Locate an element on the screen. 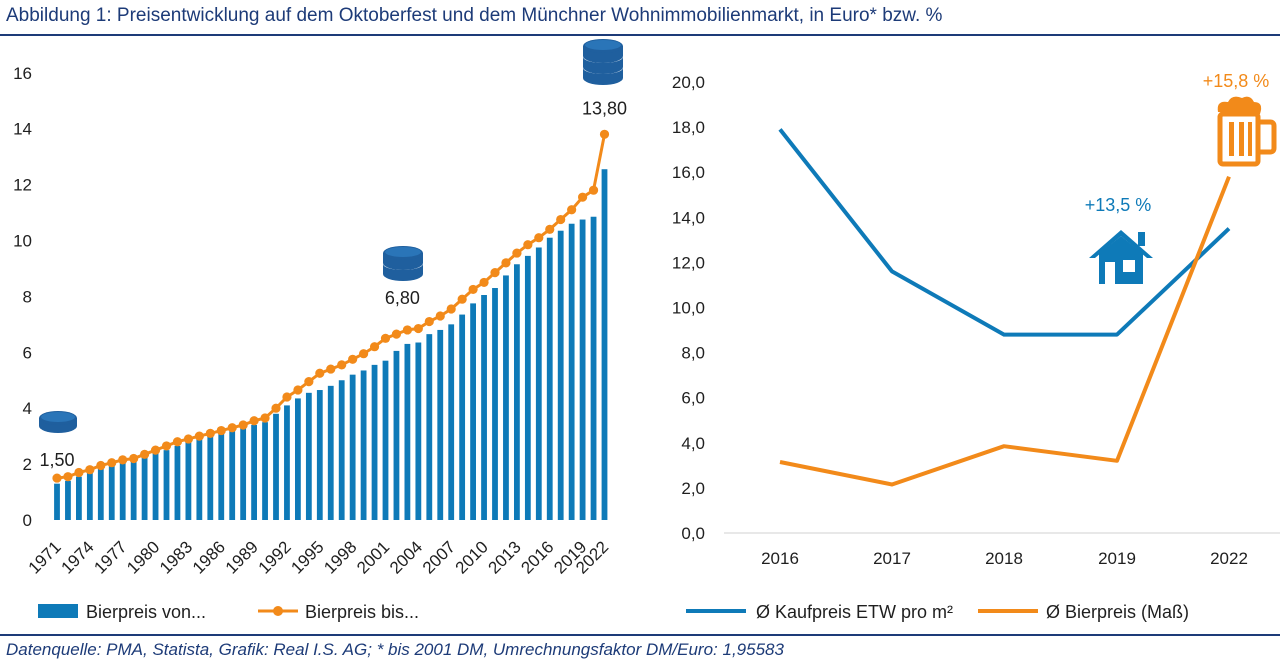 The image size is (1280, 670). bar-2002 is located at coordinates (396, 435).